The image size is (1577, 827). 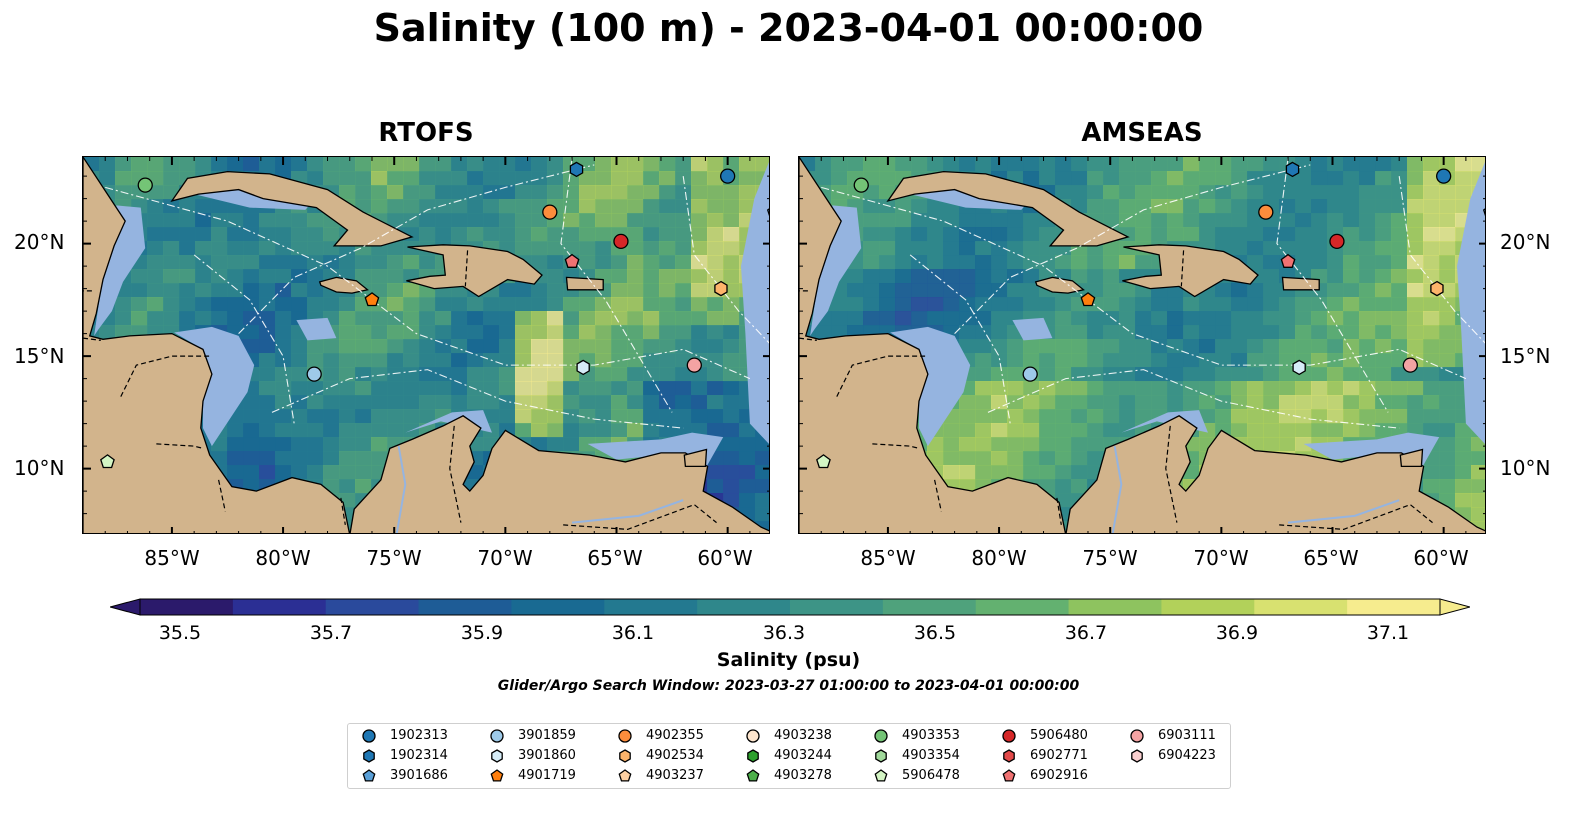 I want to click on legend-label: 6904223, so click(x=1187, y=755).